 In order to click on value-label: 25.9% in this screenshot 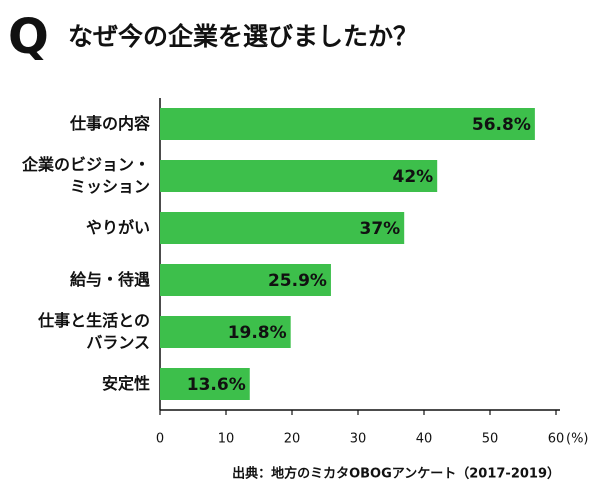, I will do `click(297, 281)`.